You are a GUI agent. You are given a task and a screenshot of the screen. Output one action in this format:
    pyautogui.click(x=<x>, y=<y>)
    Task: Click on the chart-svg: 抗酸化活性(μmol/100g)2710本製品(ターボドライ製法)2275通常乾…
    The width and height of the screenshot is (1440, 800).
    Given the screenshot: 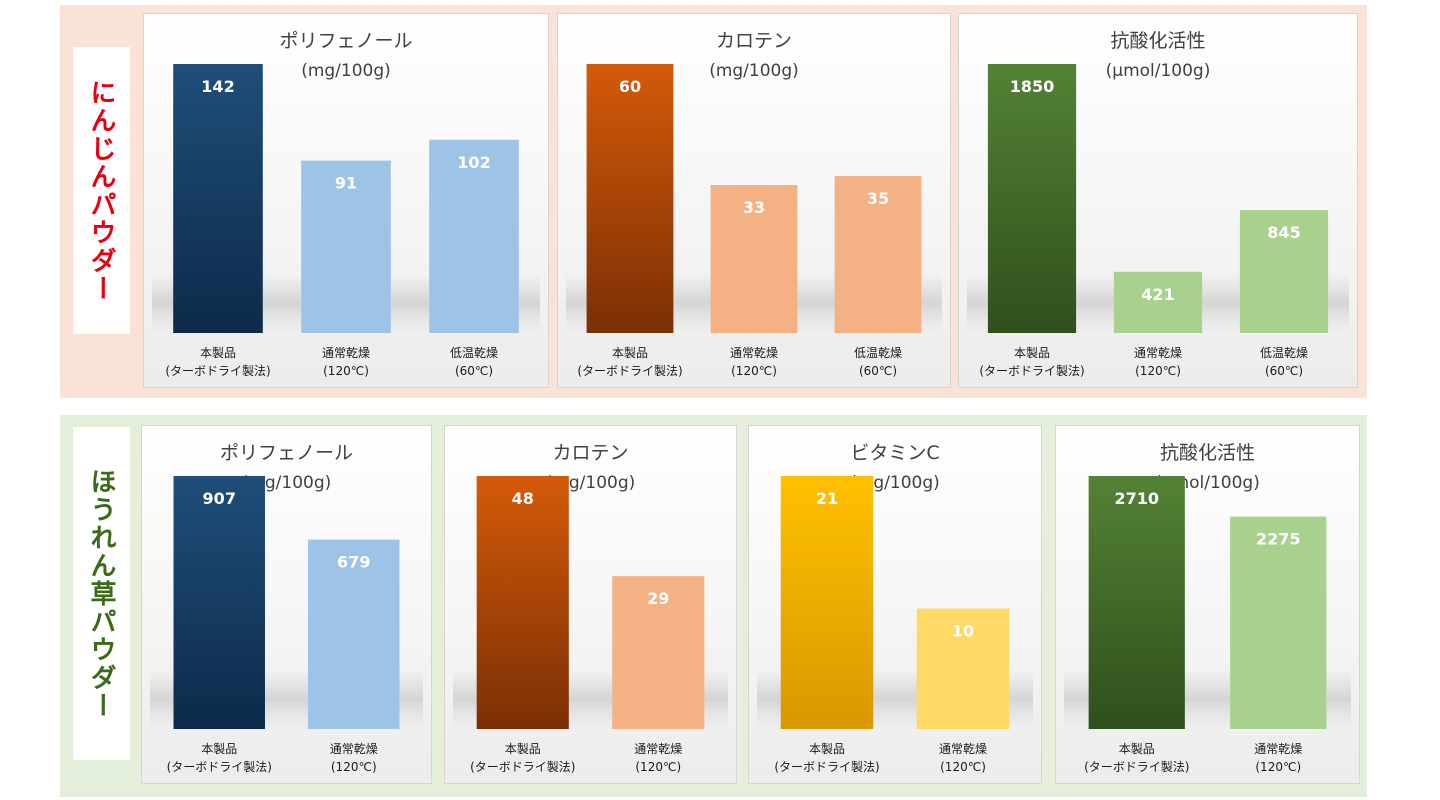 What is the action you would take?
    pyautogui.click(x=1207, y=608)
    